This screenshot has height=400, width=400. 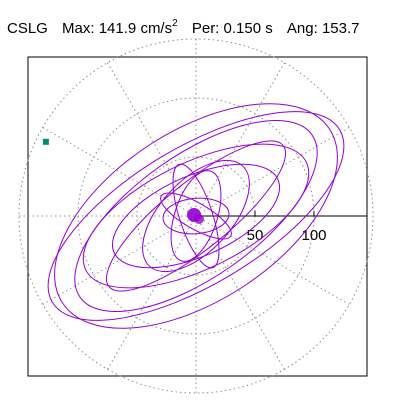 I want to click on peak-marker-layer, so click(x=45, y=141).